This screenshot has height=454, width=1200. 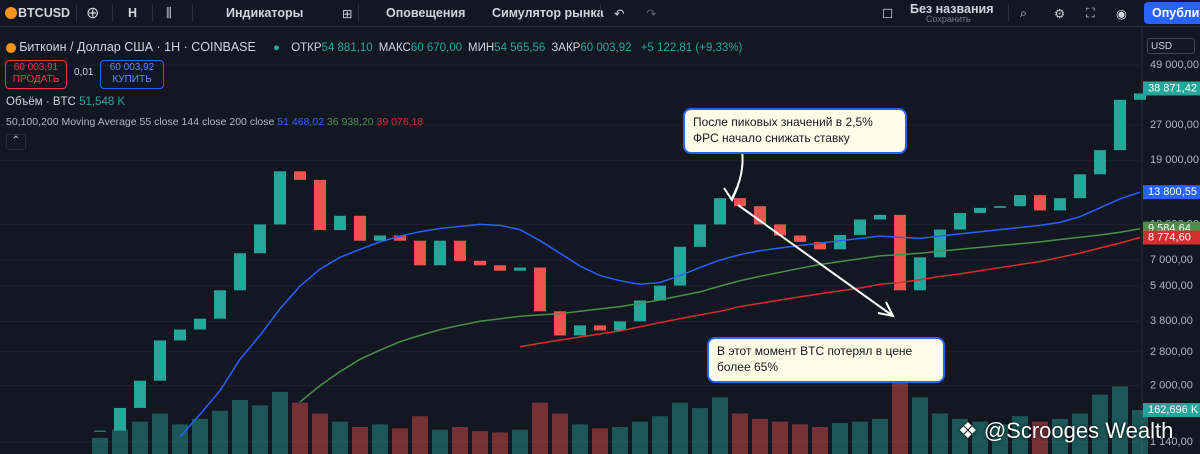 What do you see at coordinates (1174, 65) in the screenshot?
I see `y-tick-label: 49 000,00` at bounding box center [1174, 65].